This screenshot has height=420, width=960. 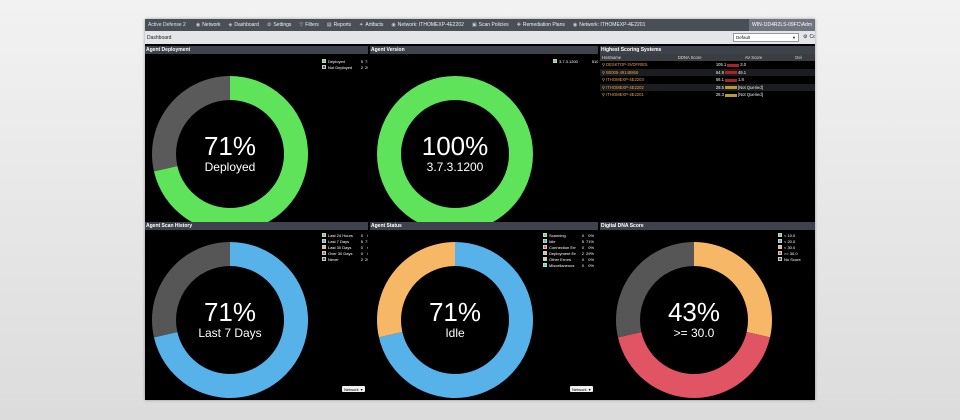 I want to click on nav-tab-label: Settings, so click(x=282, y=25).